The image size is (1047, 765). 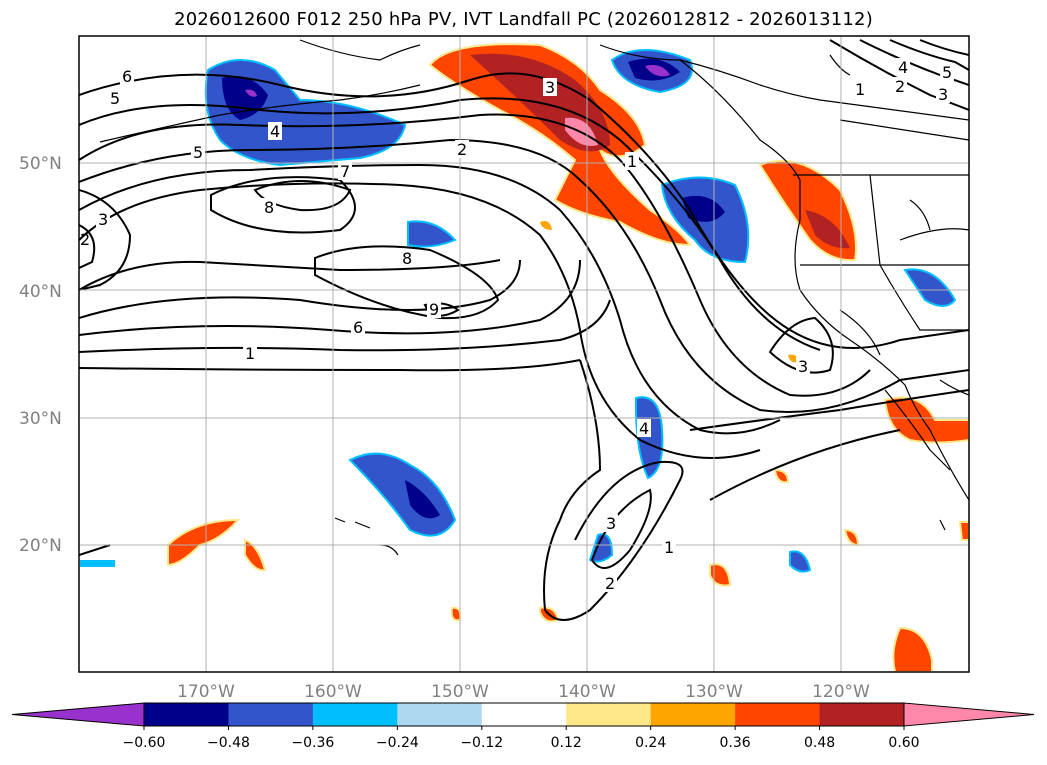 I want to click on colorbar-tick-label: −0.12, so click(x=481, y=743).